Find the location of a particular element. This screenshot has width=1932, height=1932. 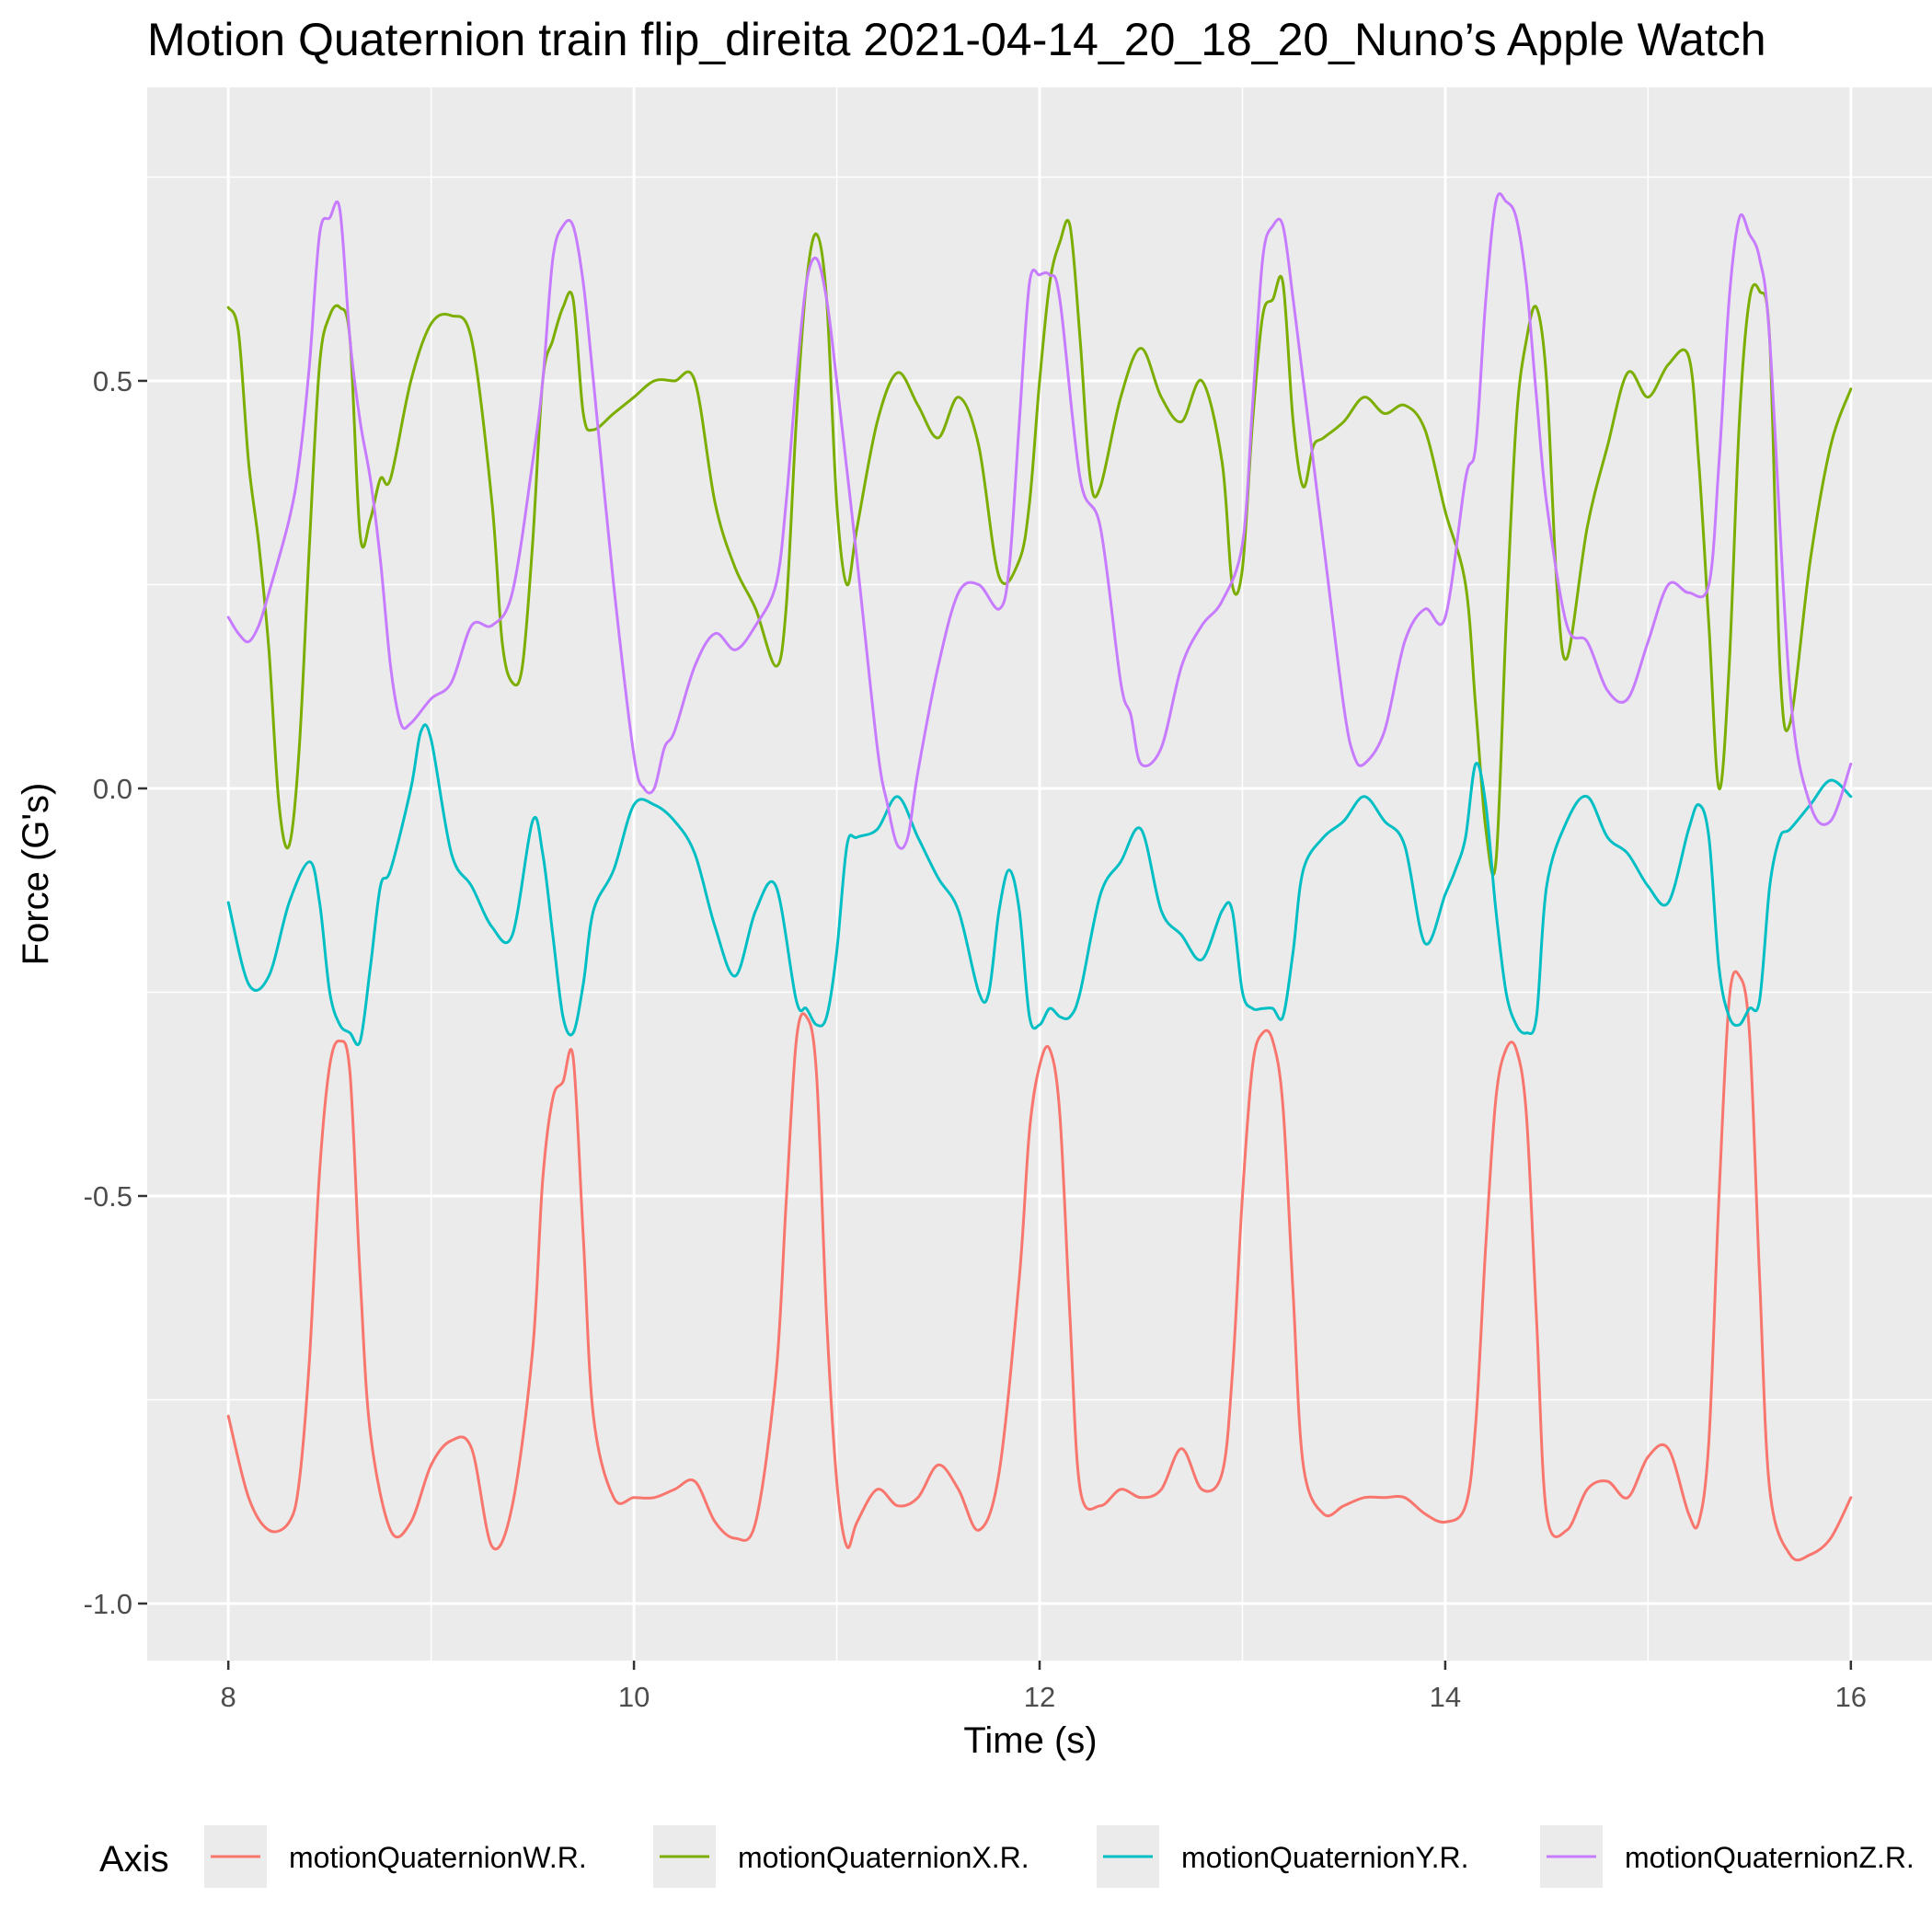

x-tick-label: 14 is located at coordinates (1445, 1697).